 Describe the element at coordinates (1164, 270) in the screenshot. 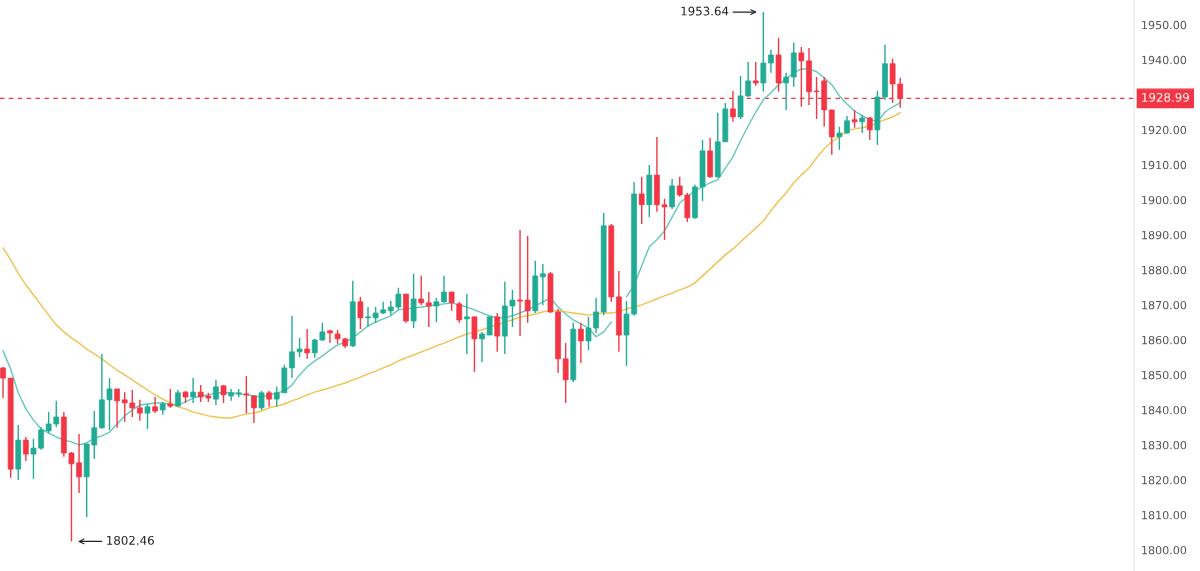

I see `y-tick-label: 1880.00` at that location.